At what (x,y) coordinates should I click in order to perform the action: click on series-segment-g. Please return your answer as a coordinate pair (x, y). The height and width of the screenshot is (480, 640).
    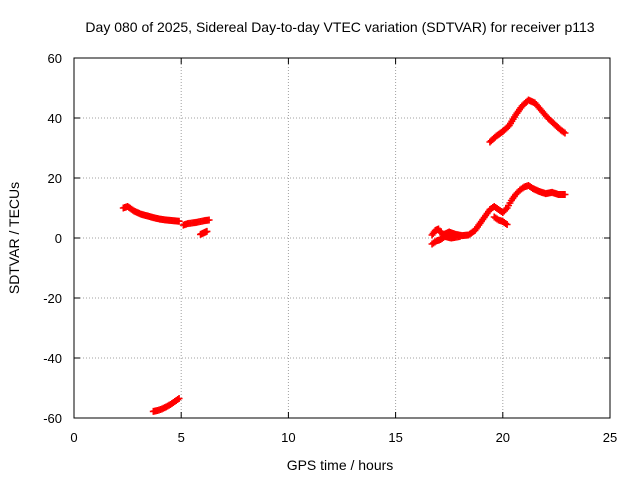
    Looking at the image, I should click on (500, 220).